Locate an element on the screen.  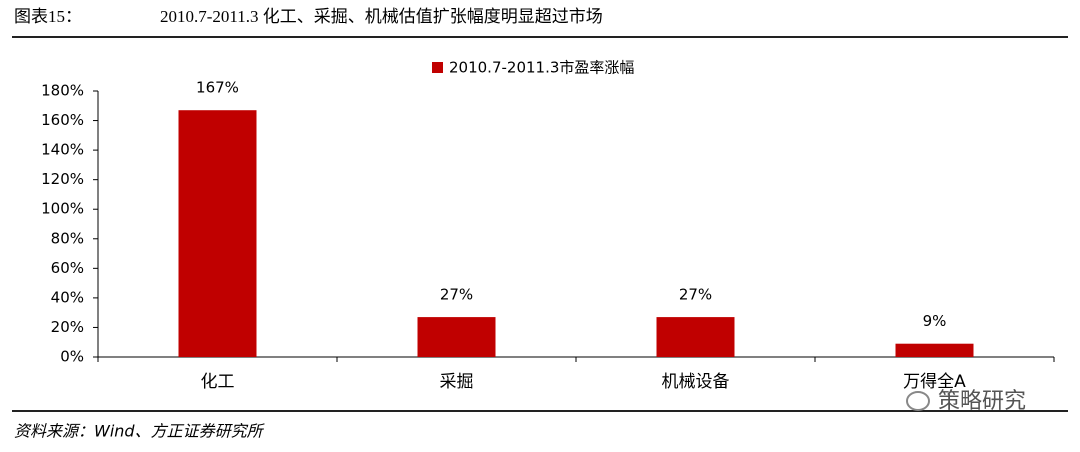
x-tick-label: 机械设备 is located at coordinates (696, 382).